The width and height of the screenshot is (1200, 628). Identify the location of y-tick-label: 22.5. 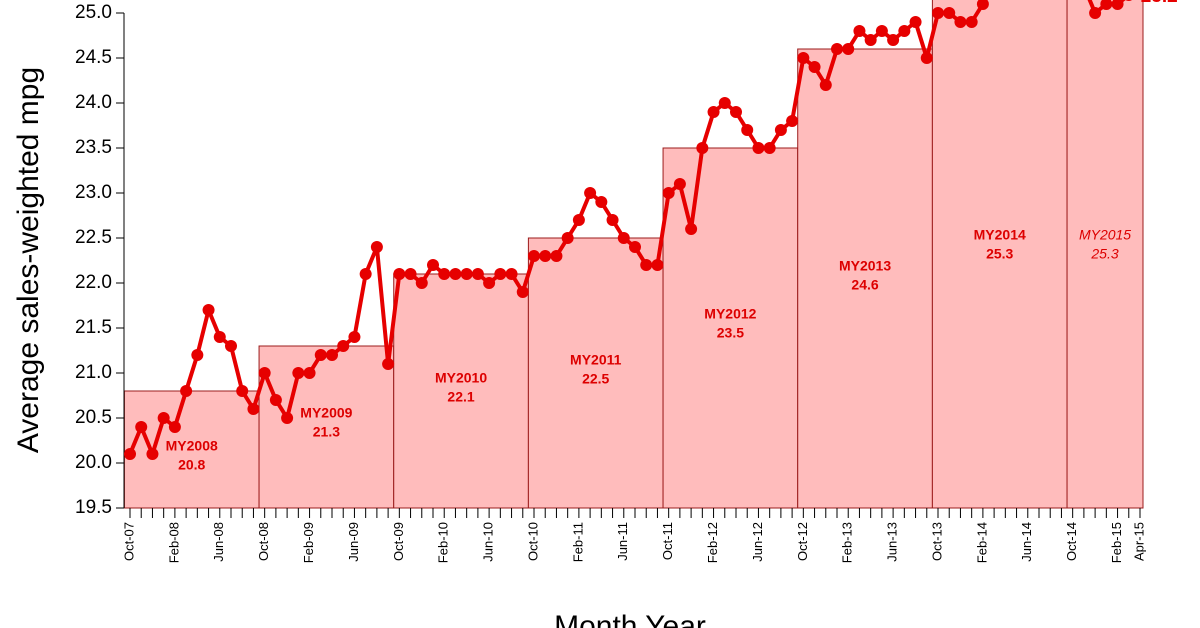
(93, 237).